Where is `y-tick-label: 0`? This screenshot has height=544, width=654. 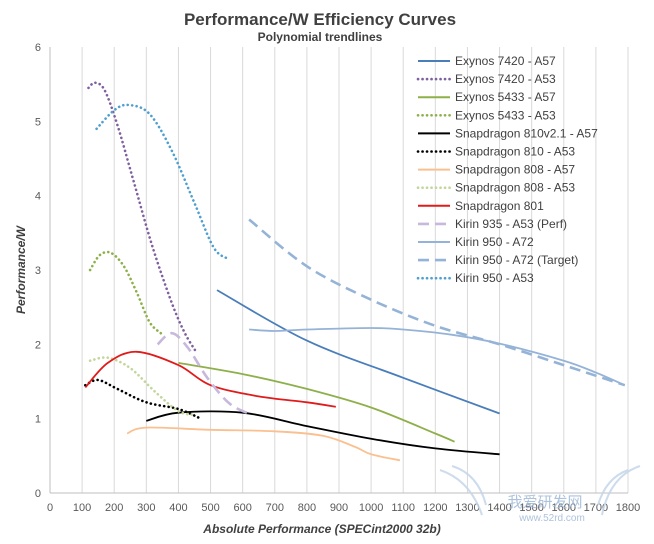
y-tick-label: 0 is located at coordinates (38, 494).